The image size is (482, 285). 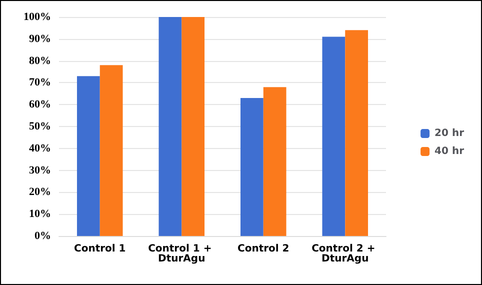 I want to click on x-tick-label: Control 1, so click(x=100, y=249).